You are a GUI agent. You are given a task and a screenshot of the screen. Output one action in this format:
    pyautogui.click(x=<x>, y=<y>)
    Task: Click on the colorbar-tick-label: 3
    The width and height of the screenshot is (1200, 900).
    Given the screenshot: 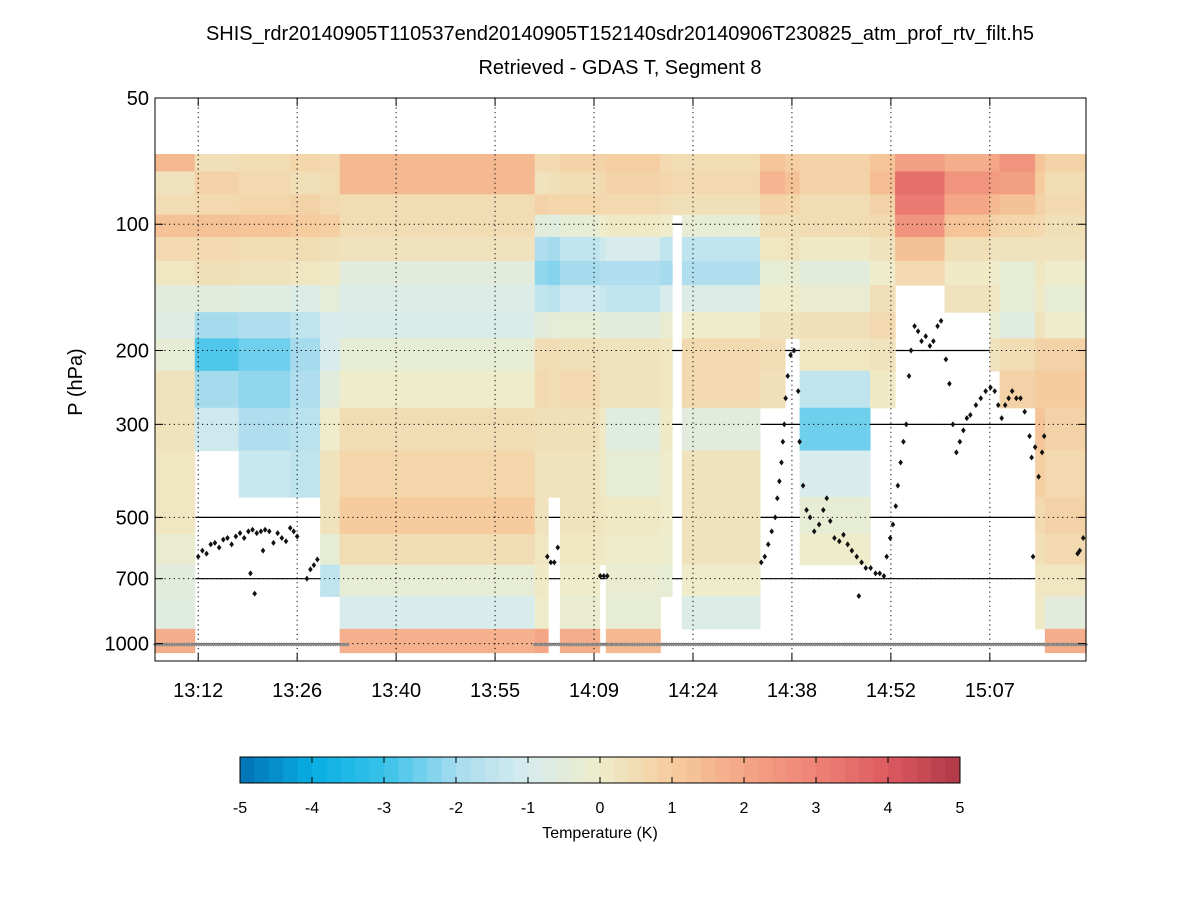 What is the action you would take?
    pyautogui.click(x=816, y=808)
    